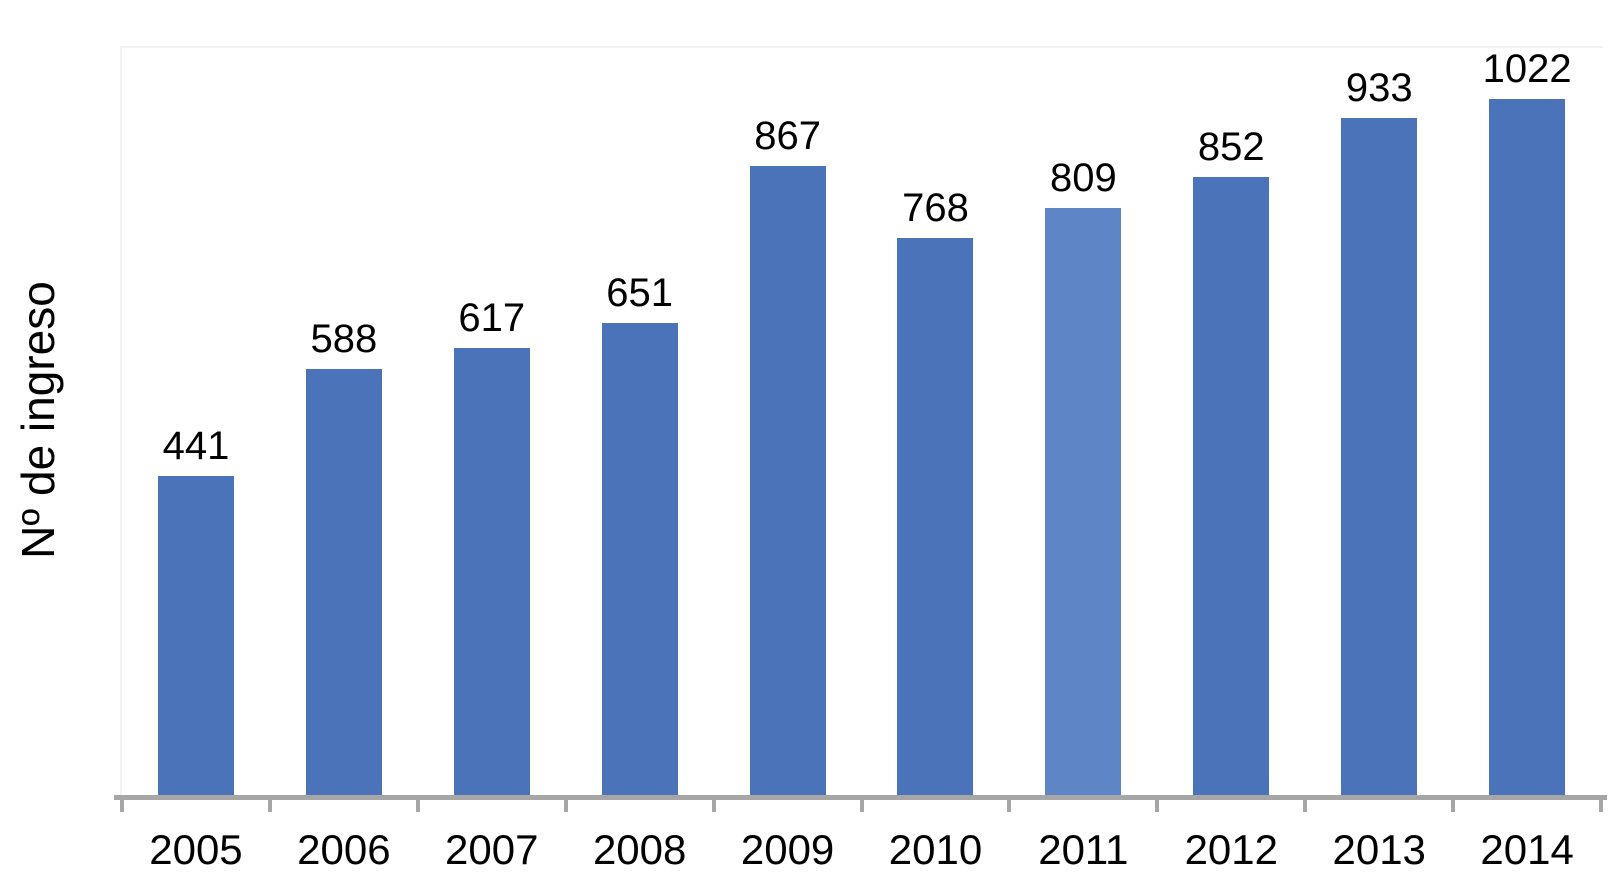 The width and height of the screenshot is (1611, 872). What do you see at coordinates (1083, 502) in the screenshot?
I see `bar-2011` at bounding box center [1083, 502].